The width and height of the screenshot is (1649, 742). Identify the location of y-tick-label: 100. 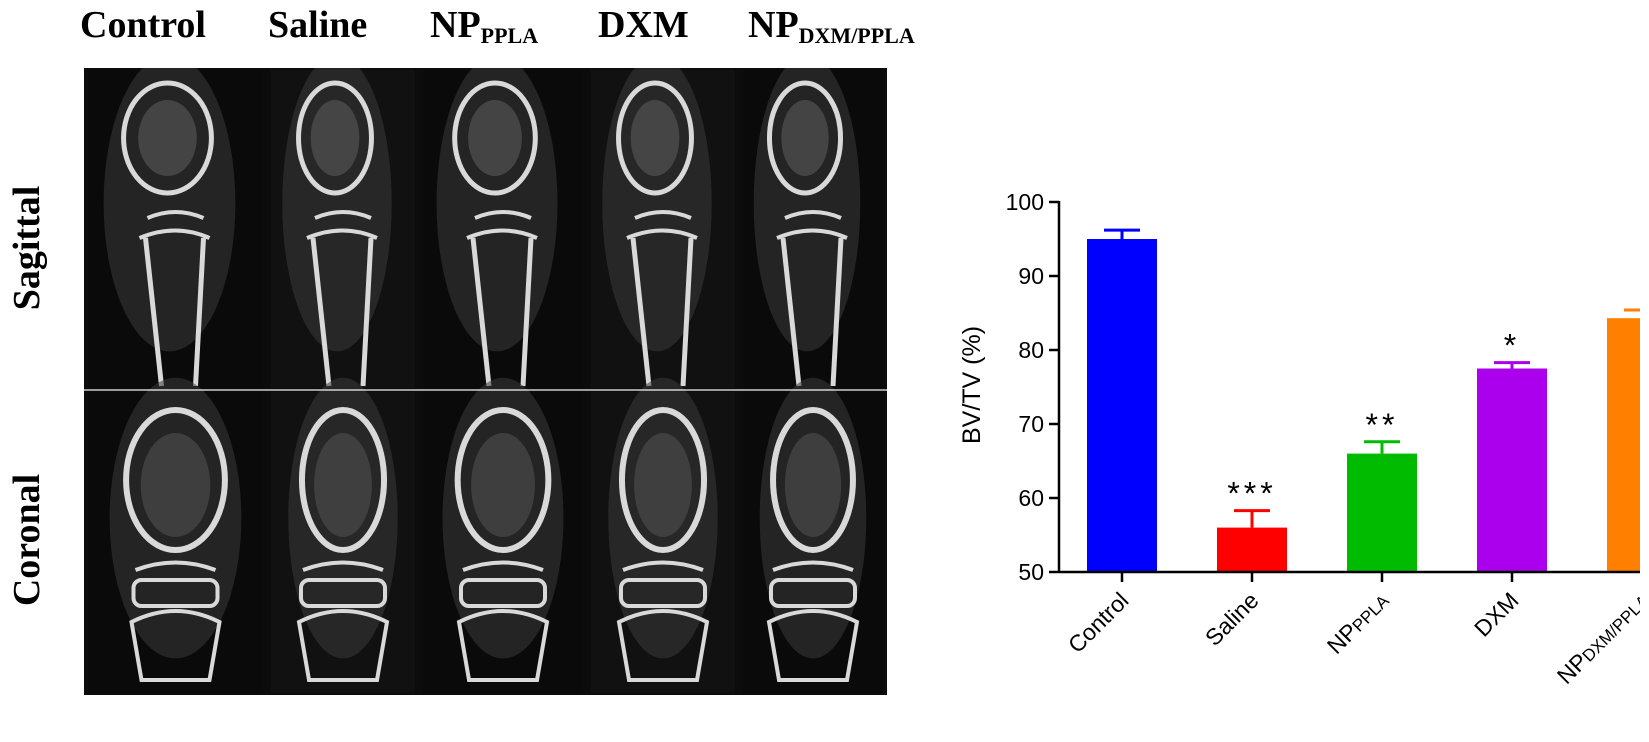
(1025, 202).